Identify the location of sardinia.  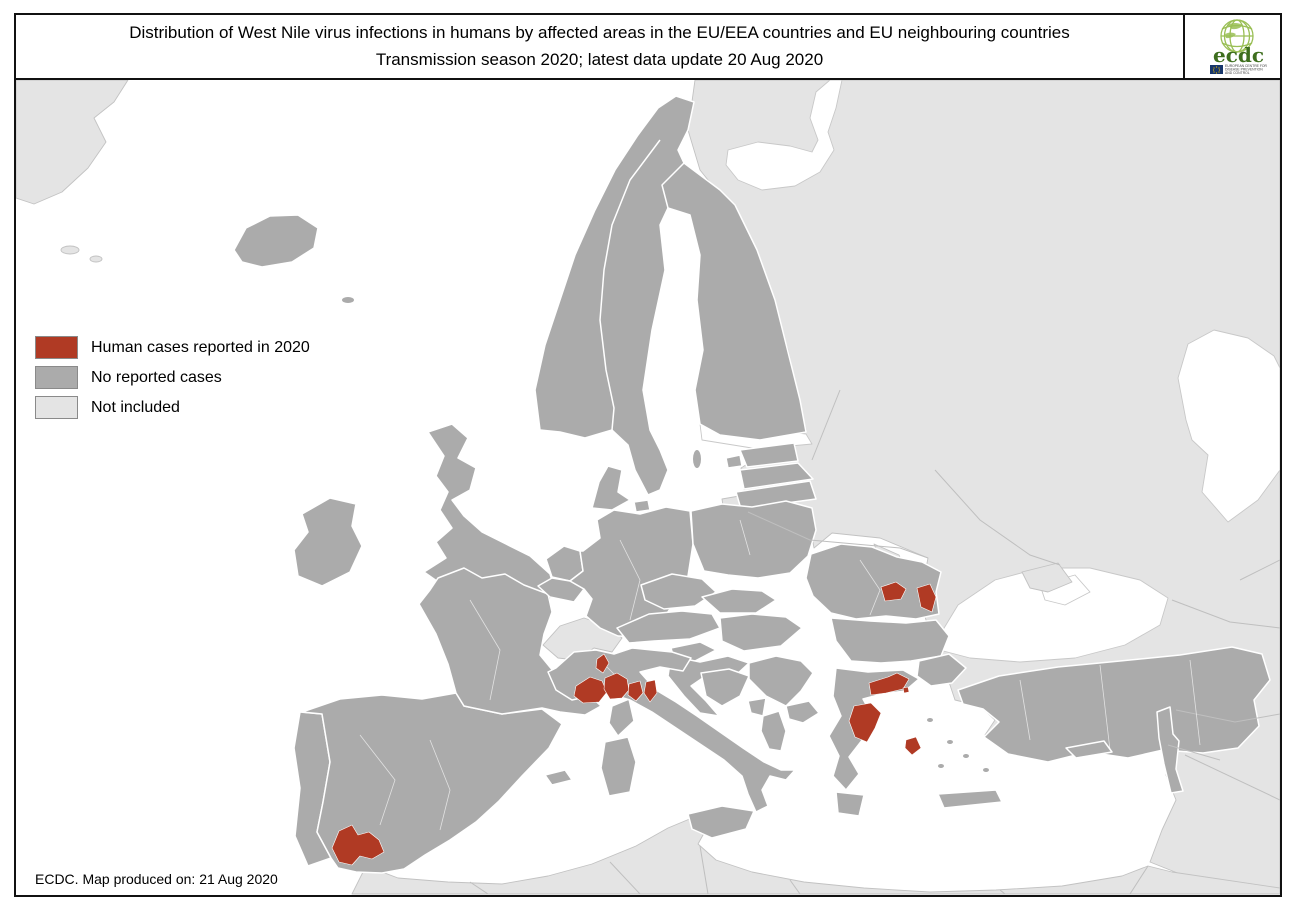
(618, 766).